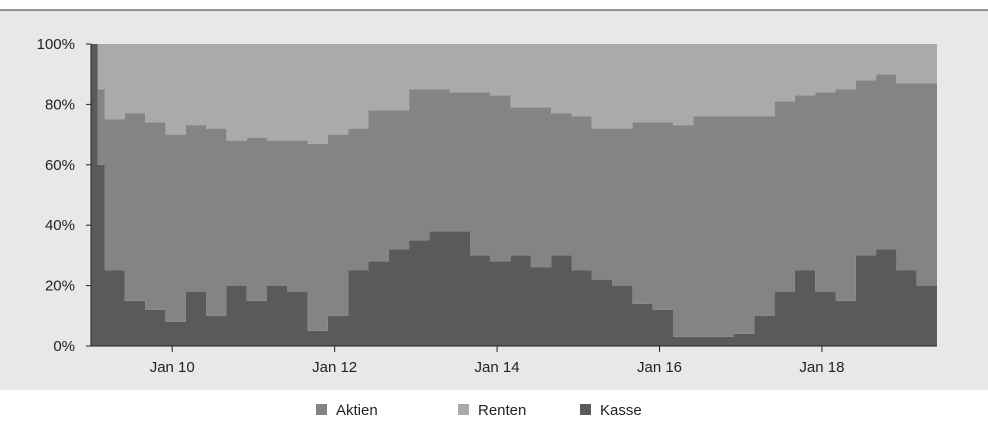 The width and height of the screenshot is (988, 423). Describe the element at coordinates (60, 286) in the screenshot. I see `y-tick-label: 20%` at that location.